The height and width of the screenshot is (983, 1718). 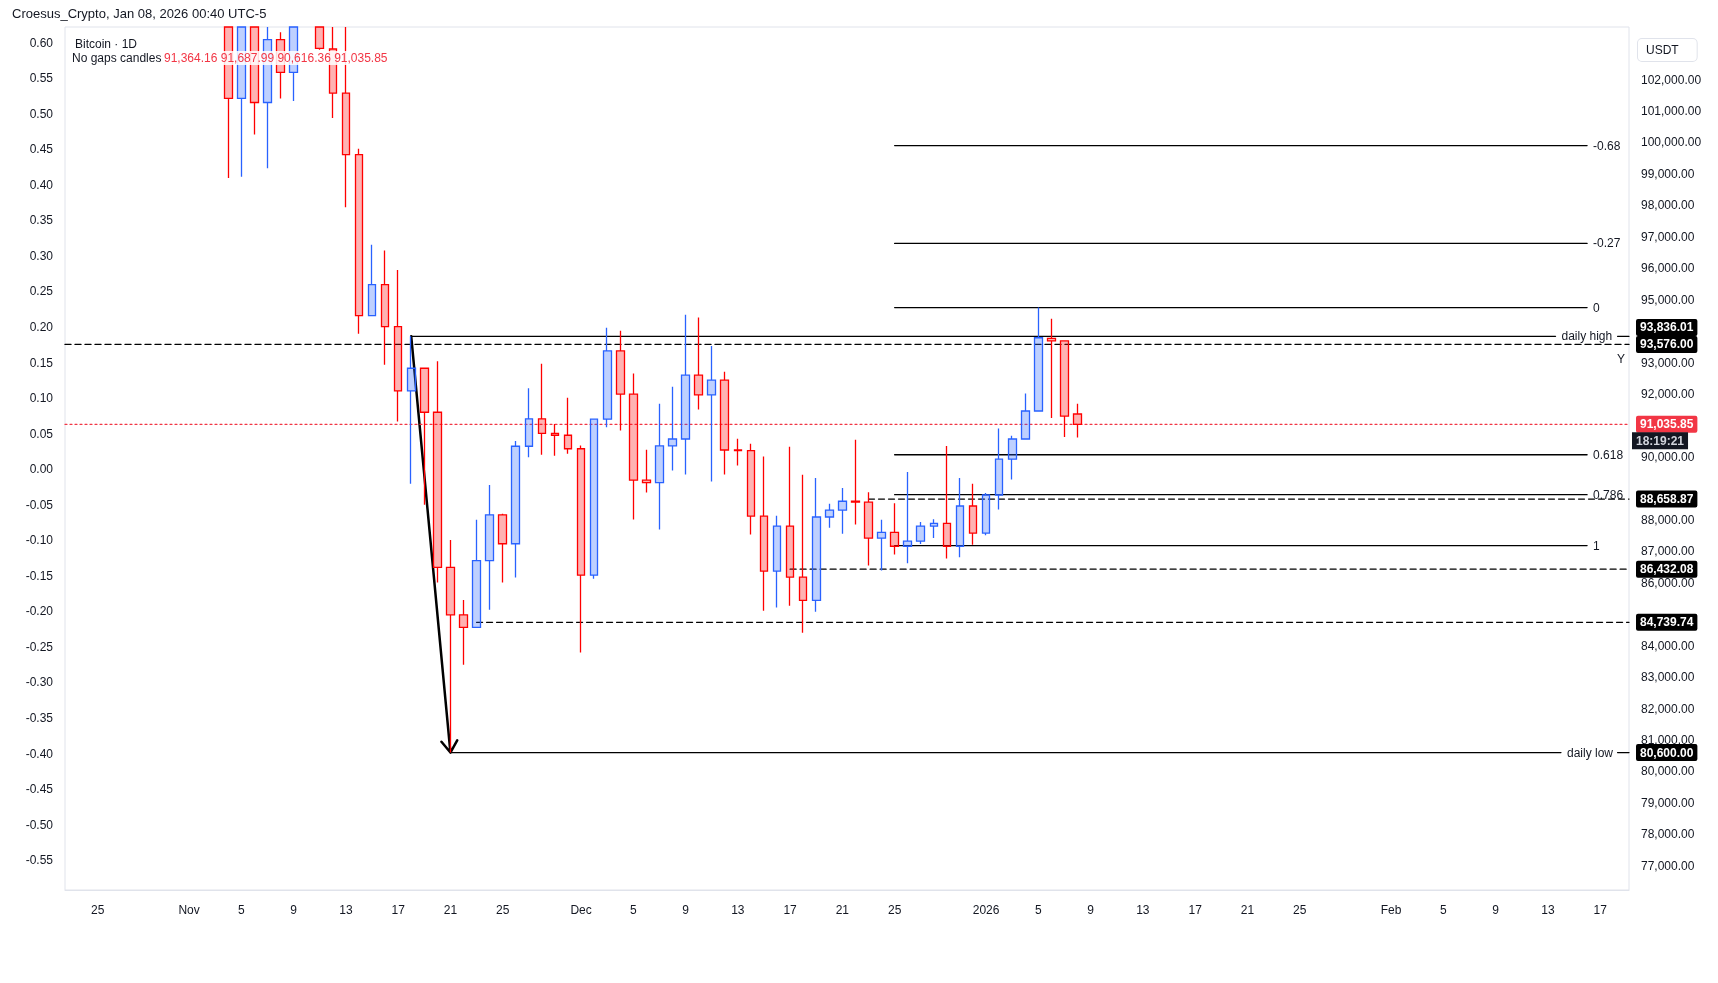 I want to click on y2-tick-label: -0.50, so click(x=39, y=824).